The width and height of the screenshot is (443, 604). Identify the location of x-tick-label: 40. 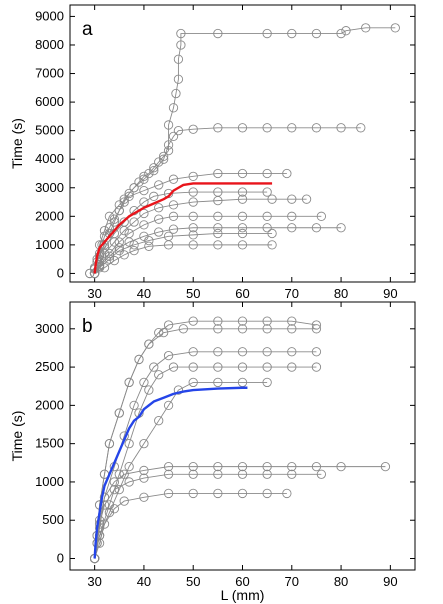
(144, 293).